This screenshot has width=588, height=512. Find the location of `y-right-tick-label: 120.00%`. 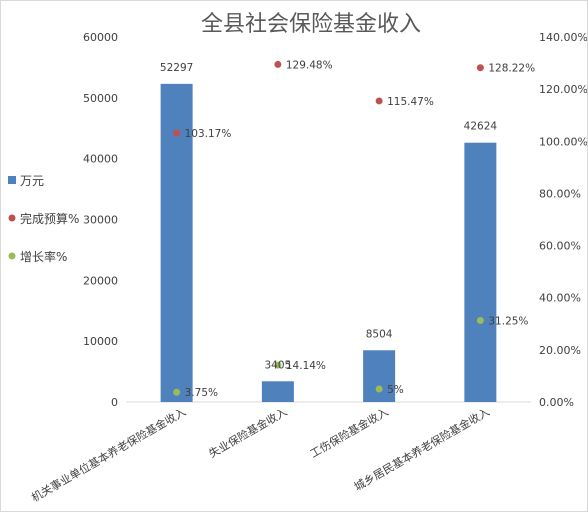

y-right-tick-label: 120.00% is located at coordinates (563, 89).